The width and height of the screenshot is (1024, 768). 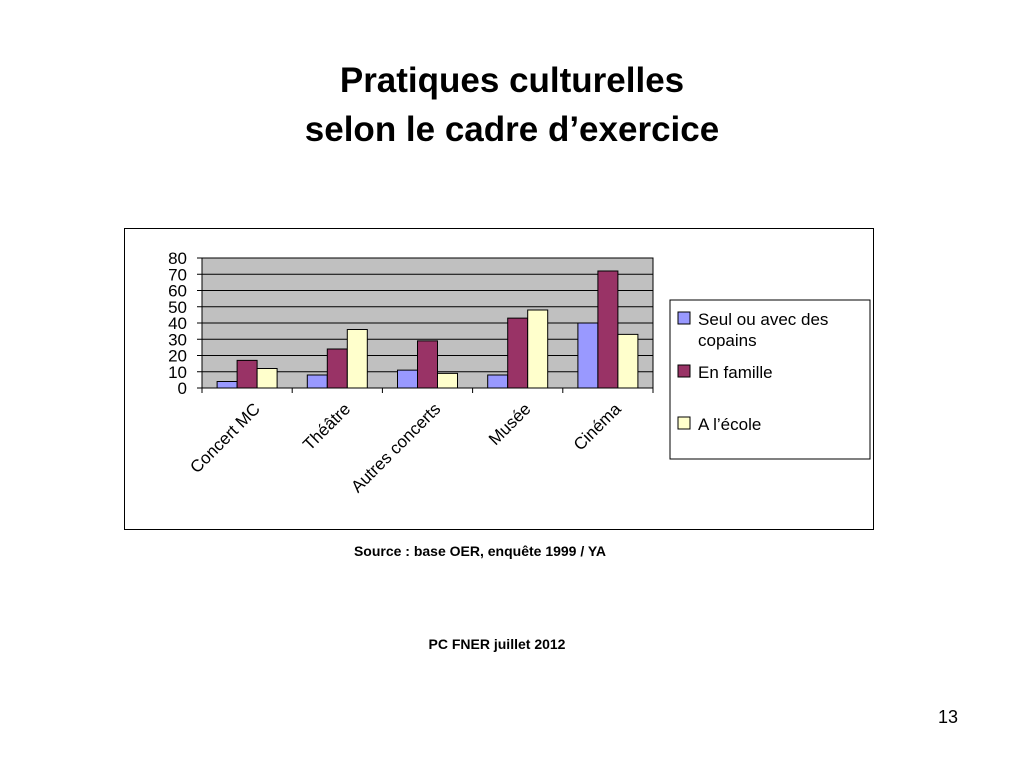 What do you see at coordinates (177, 356) in the screenshot?
I see `y-tick-label: 20` at bounding box center [177, 356].